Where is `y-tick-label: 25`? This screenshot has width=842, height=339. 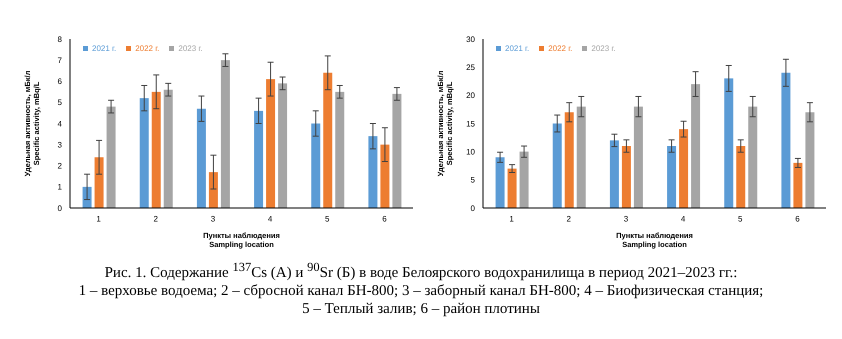 y-tick-label: 25 is located at coordinates (471, 67).